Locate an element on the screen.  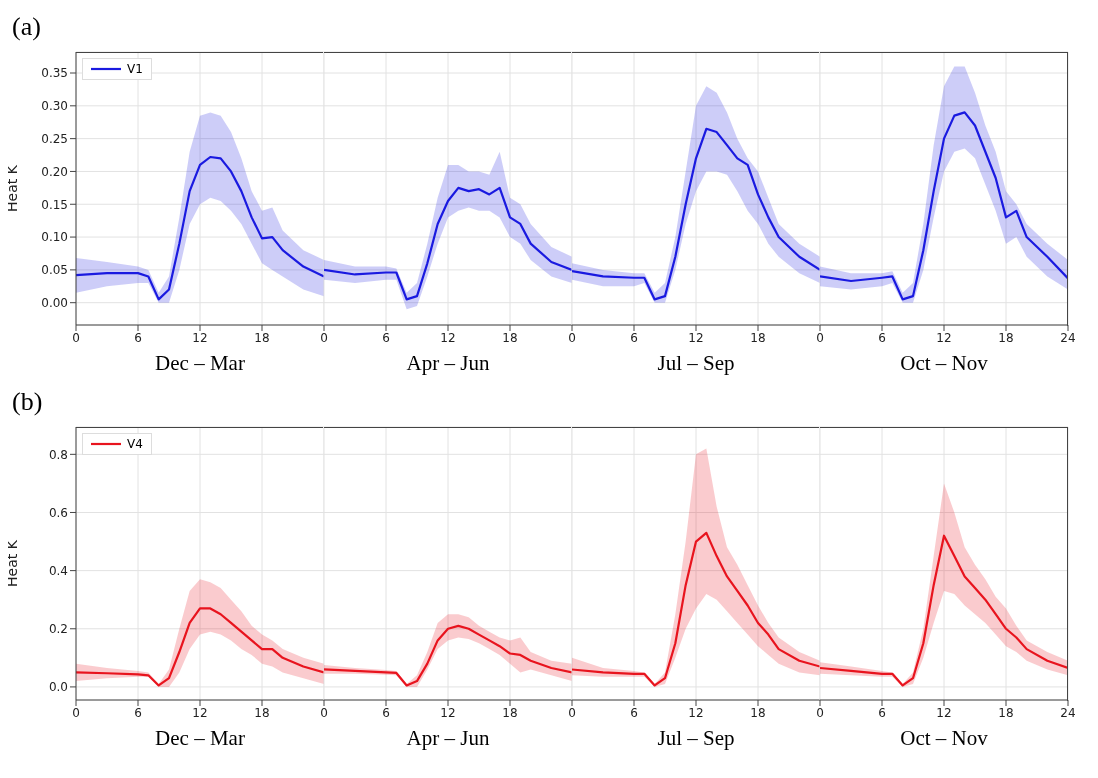
y-tick-label: 0.35 is located at coordinates (54, 73).